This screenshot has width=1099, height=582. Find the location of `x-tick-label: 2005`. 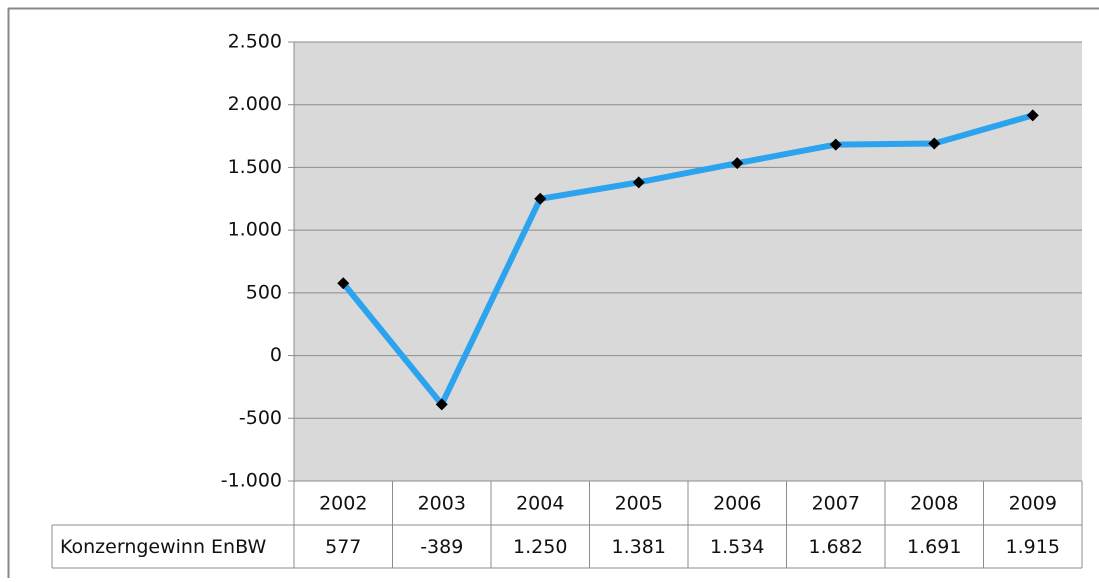

x-tick-label: 2005 is located at coordinates (639, 504).